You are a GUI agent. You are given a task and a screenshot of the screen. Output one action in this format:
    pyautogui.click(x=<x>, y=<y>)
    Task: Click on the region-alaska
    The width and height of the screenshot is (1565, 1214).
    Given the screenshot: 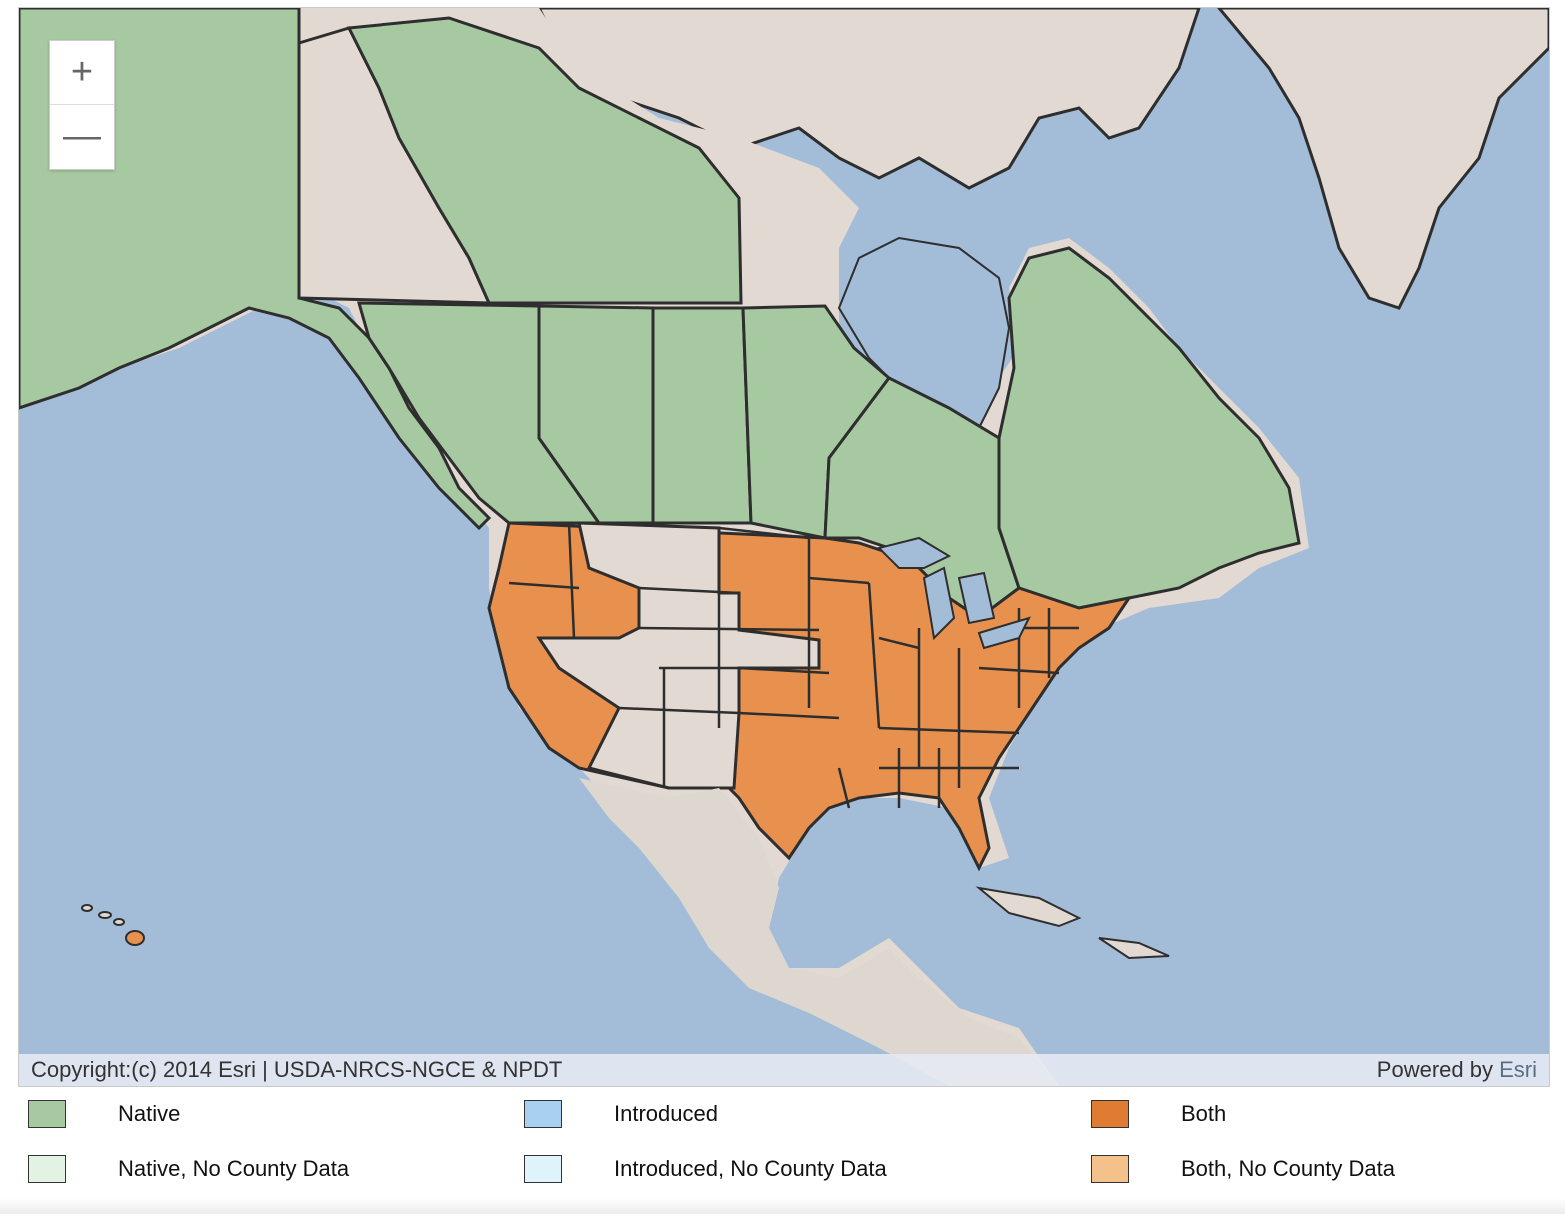 What is the action you would take?
    pyautogui.click(x=255, y=269)
    